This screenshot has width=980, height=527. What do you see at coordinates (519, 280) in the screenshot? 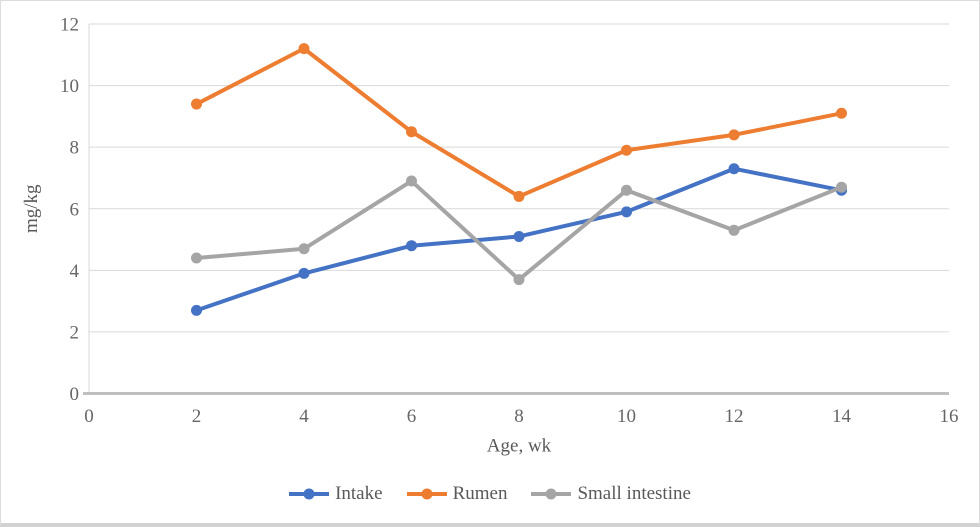
I see `data-point-small-intestine-wk8` at bounding box center [519, 280].